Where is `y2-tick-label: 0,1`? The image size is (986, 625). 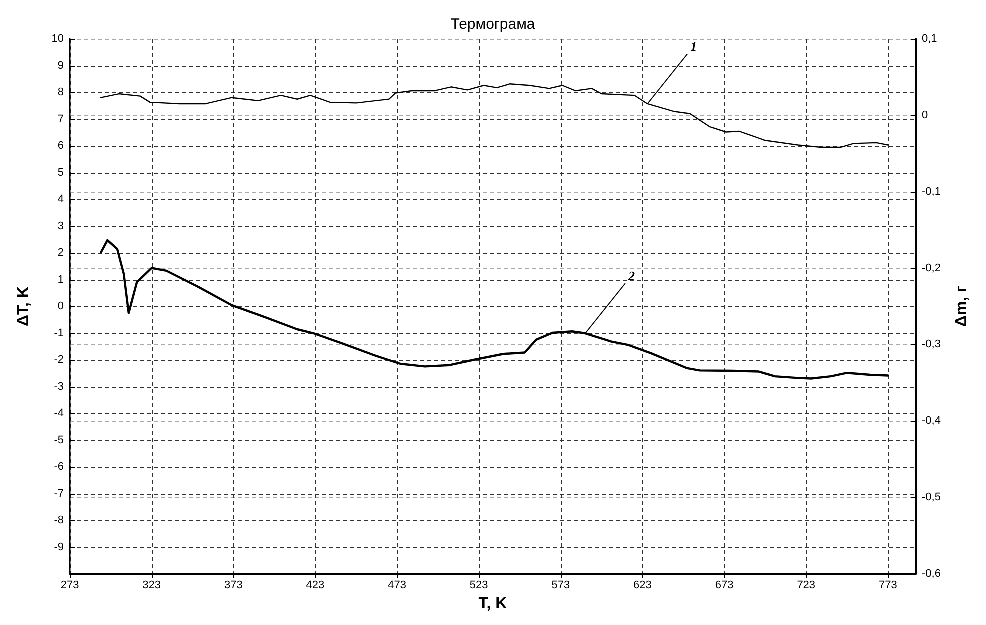
y2-tick-label: 0,1 is located at coordinates (930, 39).